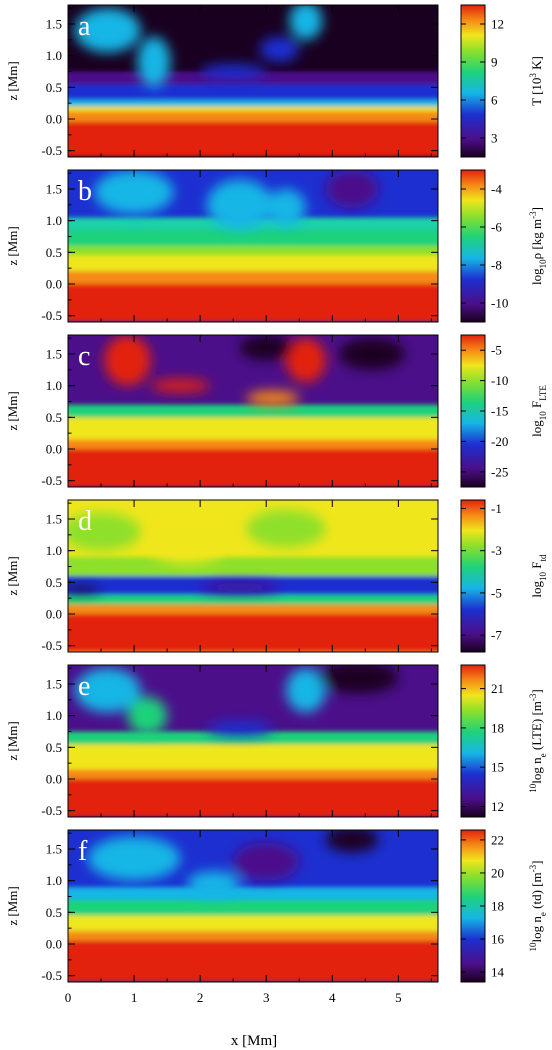  I want to click on colorbar-label-sub: e, so click(543, 914).